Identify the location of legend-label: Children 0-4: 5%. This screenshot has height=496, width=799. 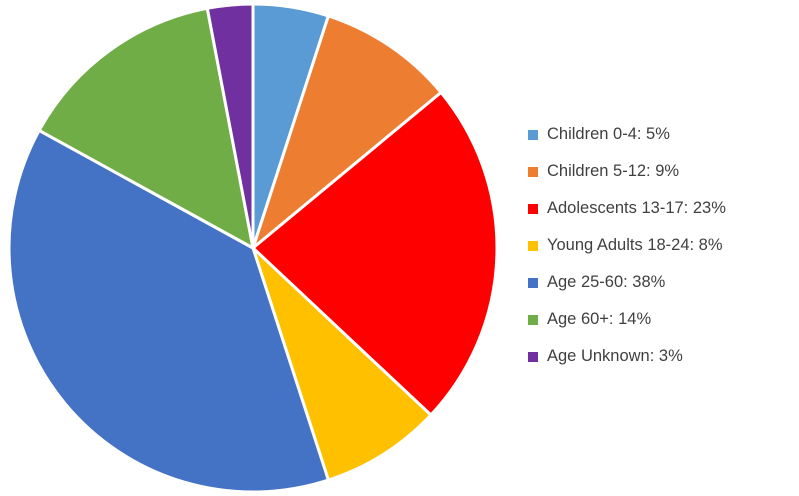
(608, 134).